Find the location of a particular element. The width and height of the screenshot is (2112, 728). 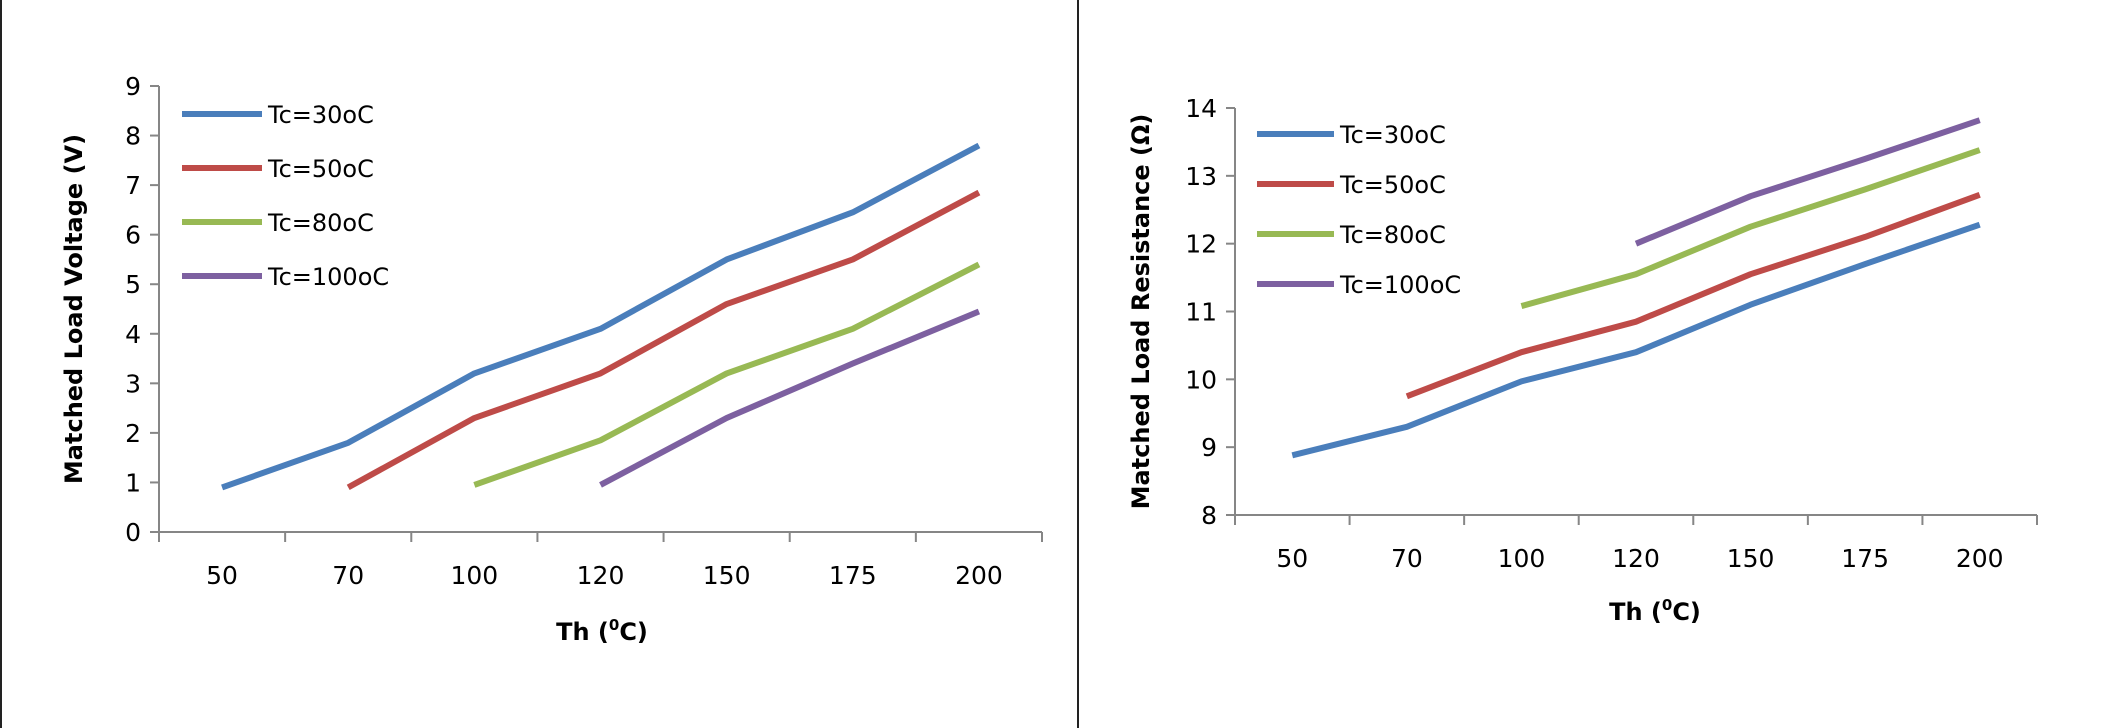

voltage-y-tick-label: 5 is located at coordinates (133, 284).